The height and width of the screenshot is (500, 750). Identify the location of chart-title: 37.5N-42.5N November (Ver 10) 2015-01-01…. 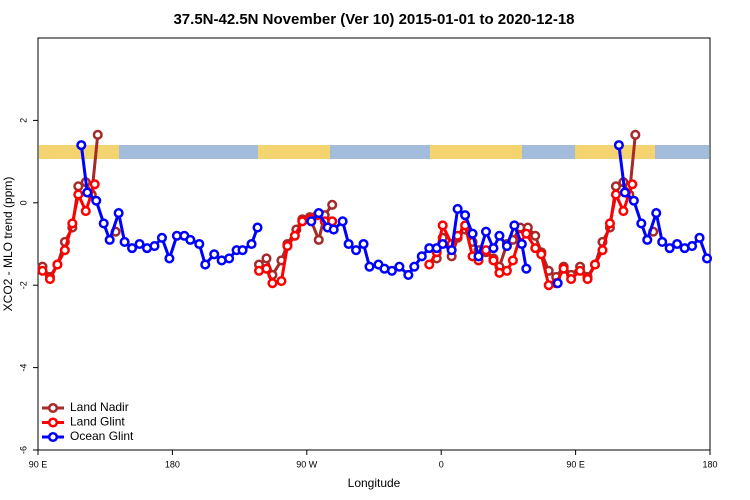
(373, 19).